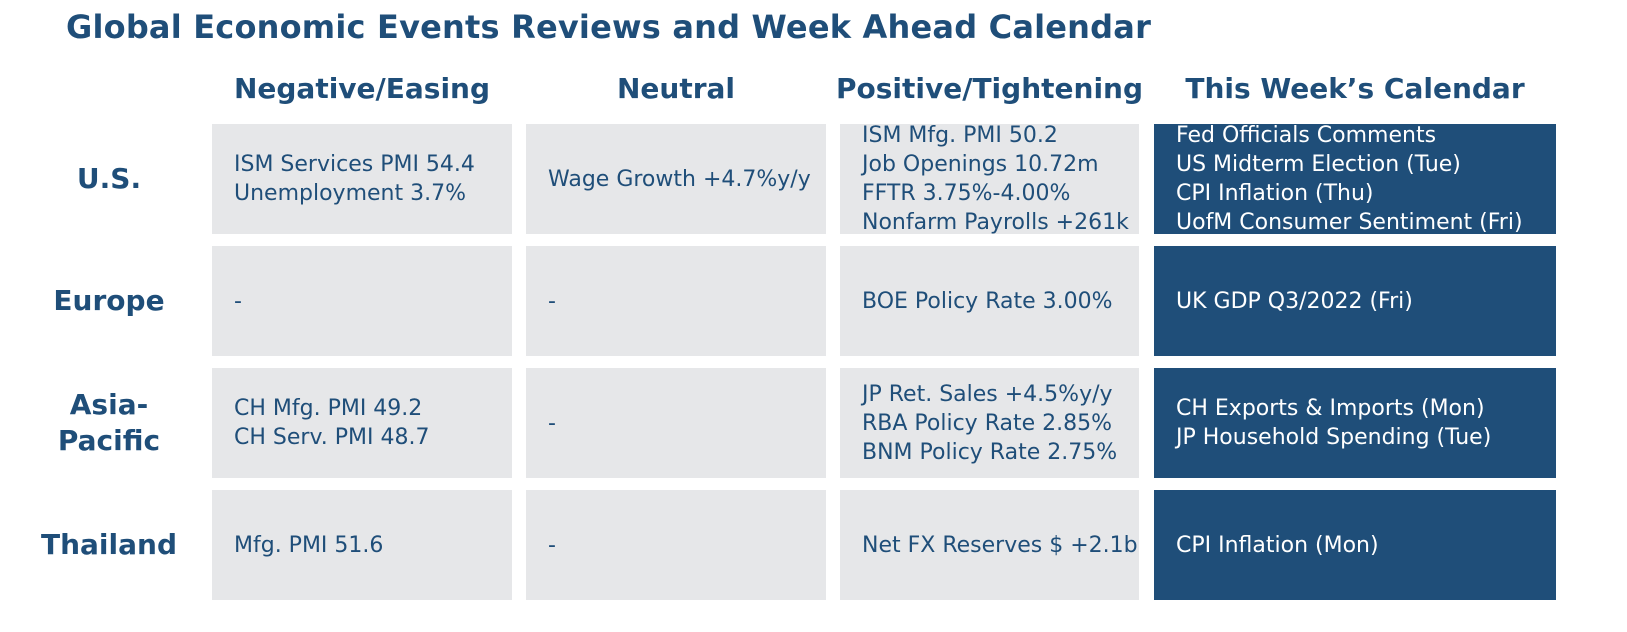 The width and height of the screenshot is (1627, 632). Describe the element at coordinates (362, 88) in the screenshot. I see `column-header-negative-easing: Negative/Easing` at that location.